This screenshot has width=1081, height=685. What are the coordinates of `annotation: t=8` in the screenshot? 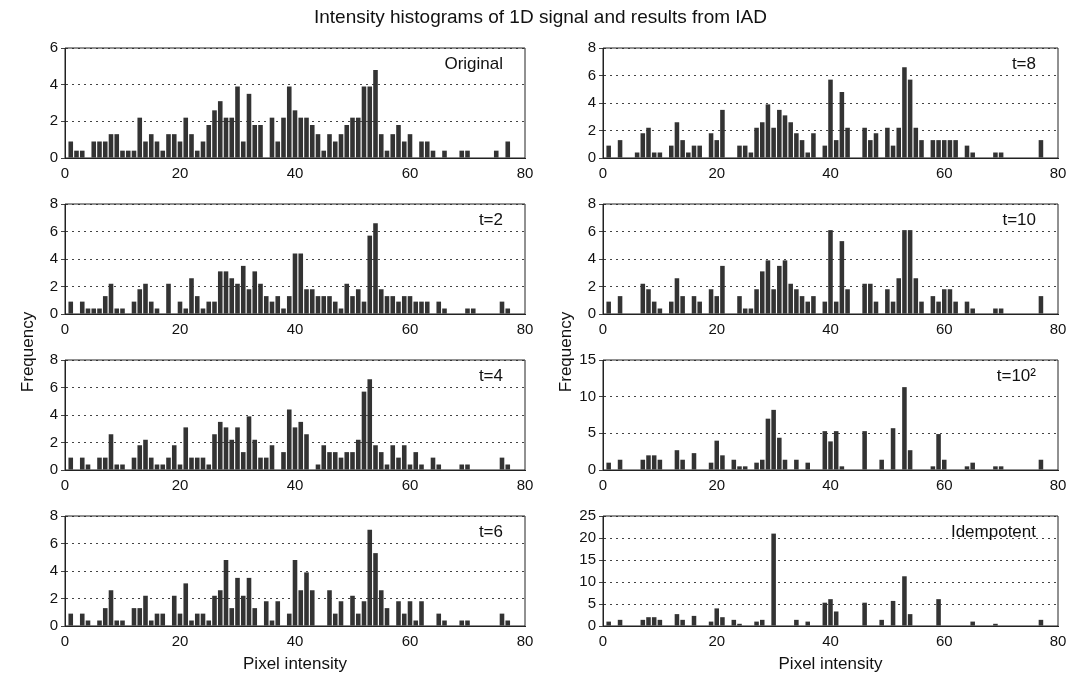 It's located at (1023, 64).